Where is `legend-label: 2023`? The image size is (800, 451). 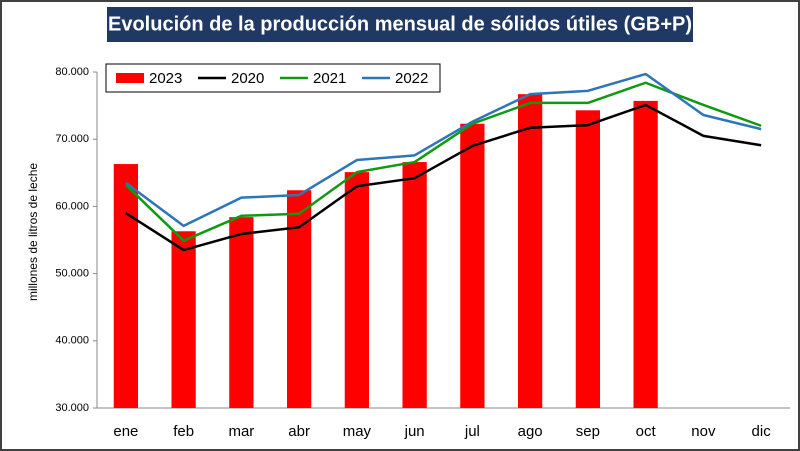 legend-label: 2023 is located at coordinates (165, 78).